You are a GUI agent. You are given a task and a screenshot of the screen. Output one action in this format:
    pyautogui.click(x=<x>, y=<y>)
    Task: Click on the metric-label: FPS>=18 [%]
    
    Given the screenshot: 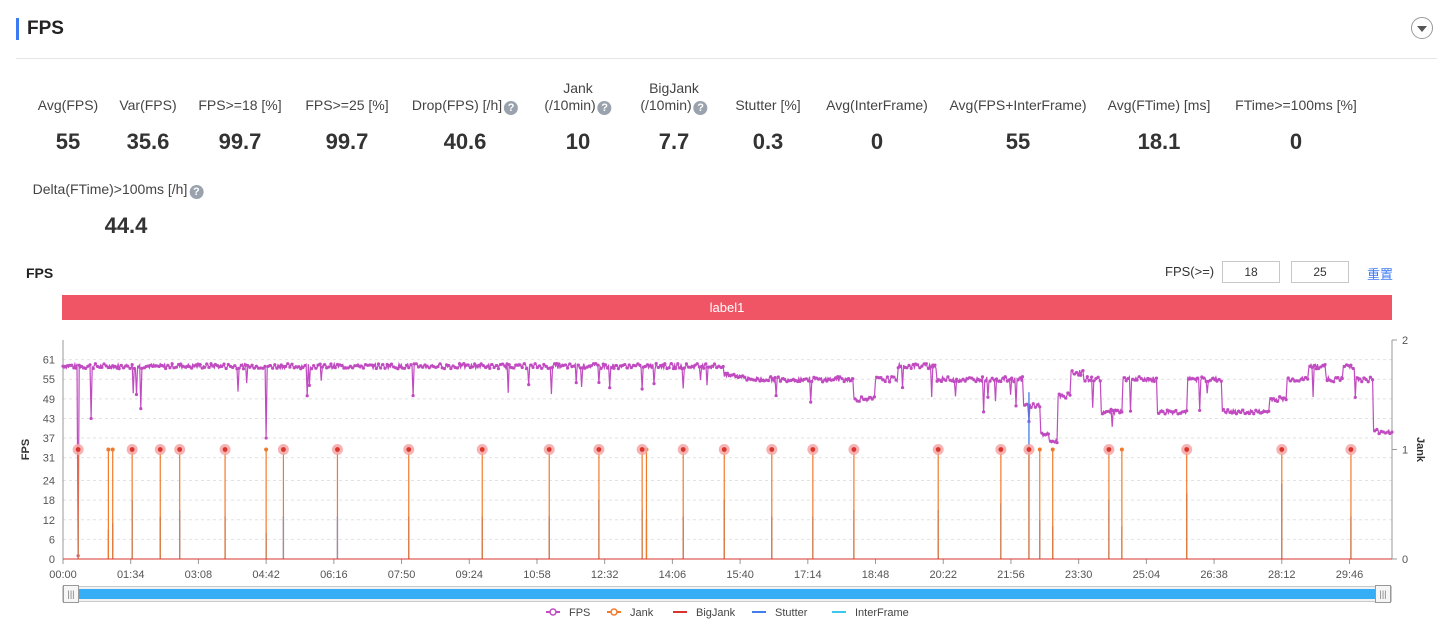 What is the action you would take?
    pyautogui.click(x=239, y=105)
    